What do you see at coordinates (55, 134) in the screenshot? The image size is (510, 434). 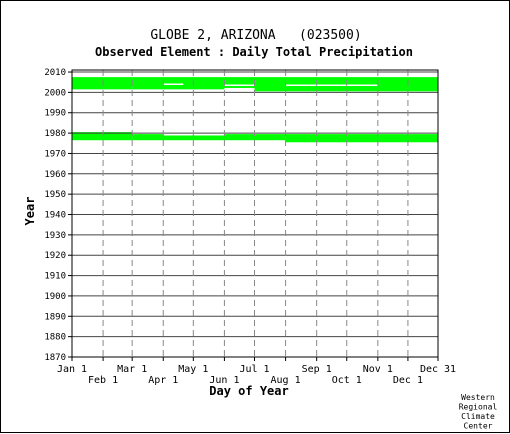 I see `y-tick-label-1980: 1980` at bounding box center [55, 134].